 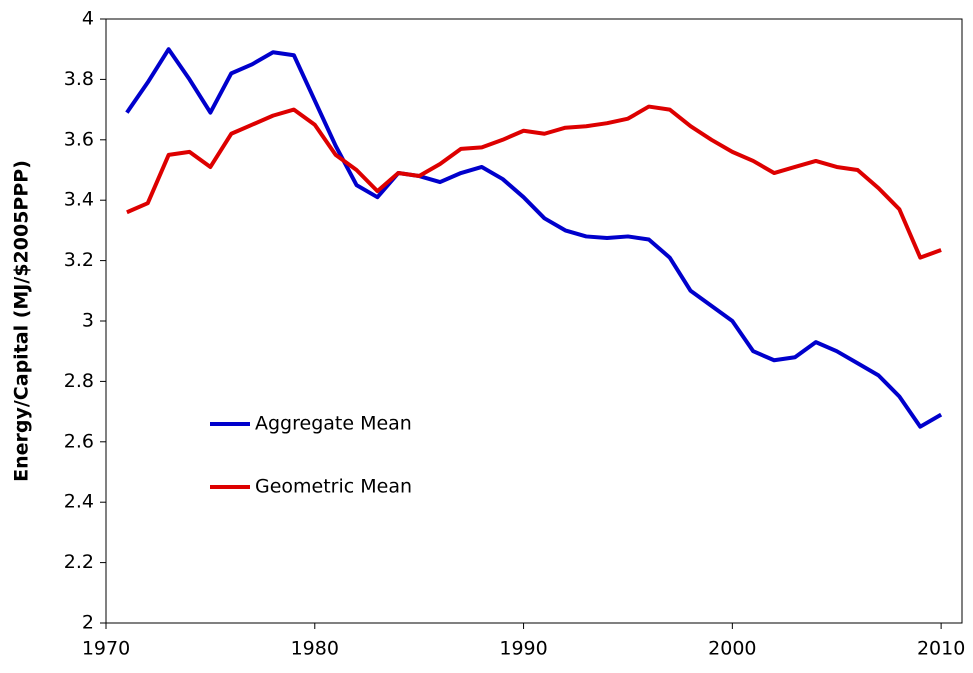 What do you see at coordinates (333, 424) in the screenshot?
I see `legend-label: Aggregate Mean` at bounding box center [333, 424].